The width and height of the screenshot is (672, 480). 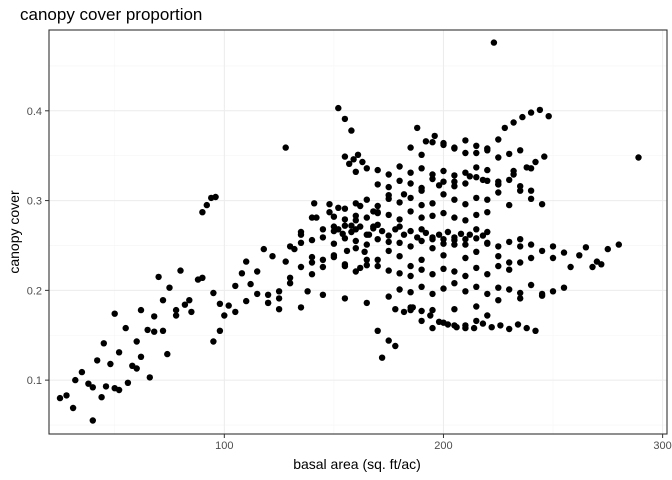 I want to click on y-tick-label: 0.2, so click(x=34, y=291).